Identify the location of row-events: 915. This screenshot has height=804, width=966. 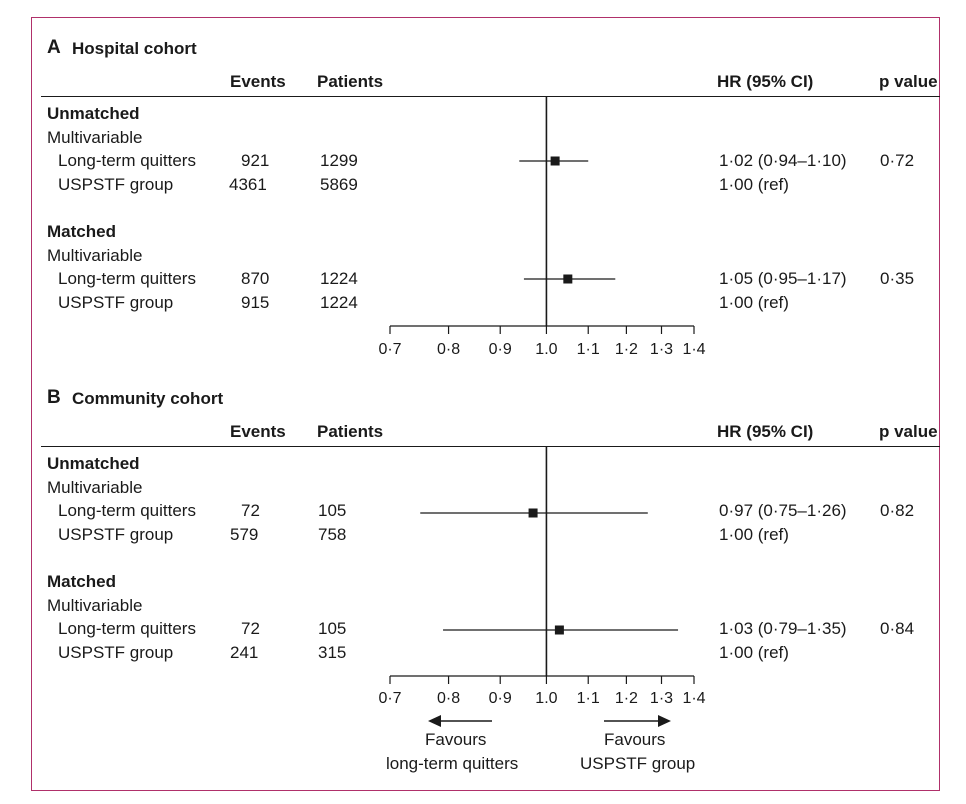
(255, 302).